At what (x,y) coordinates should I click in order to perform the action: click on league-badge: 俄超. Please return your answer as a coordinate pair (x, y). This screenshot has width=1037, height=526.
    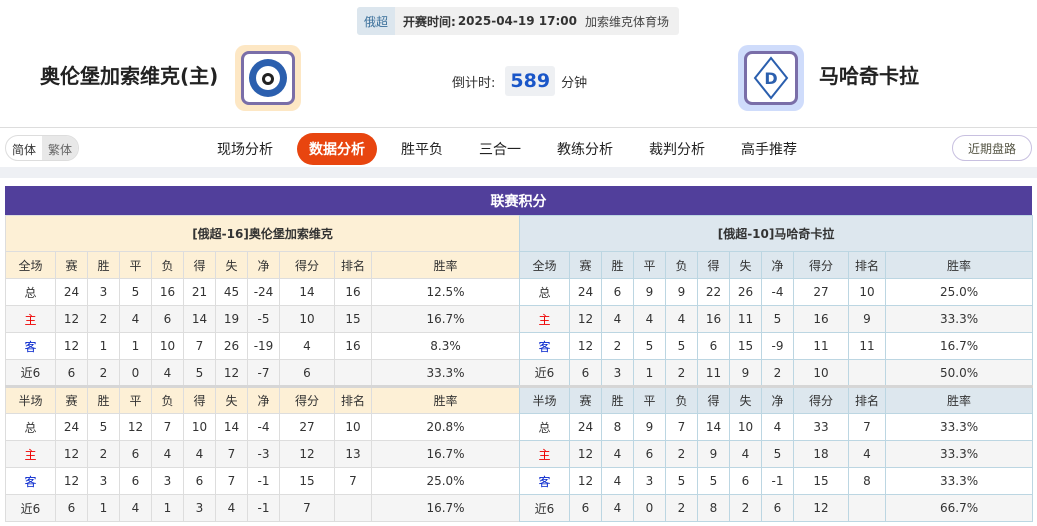
    Looking at the image, I should click on (376, 21).